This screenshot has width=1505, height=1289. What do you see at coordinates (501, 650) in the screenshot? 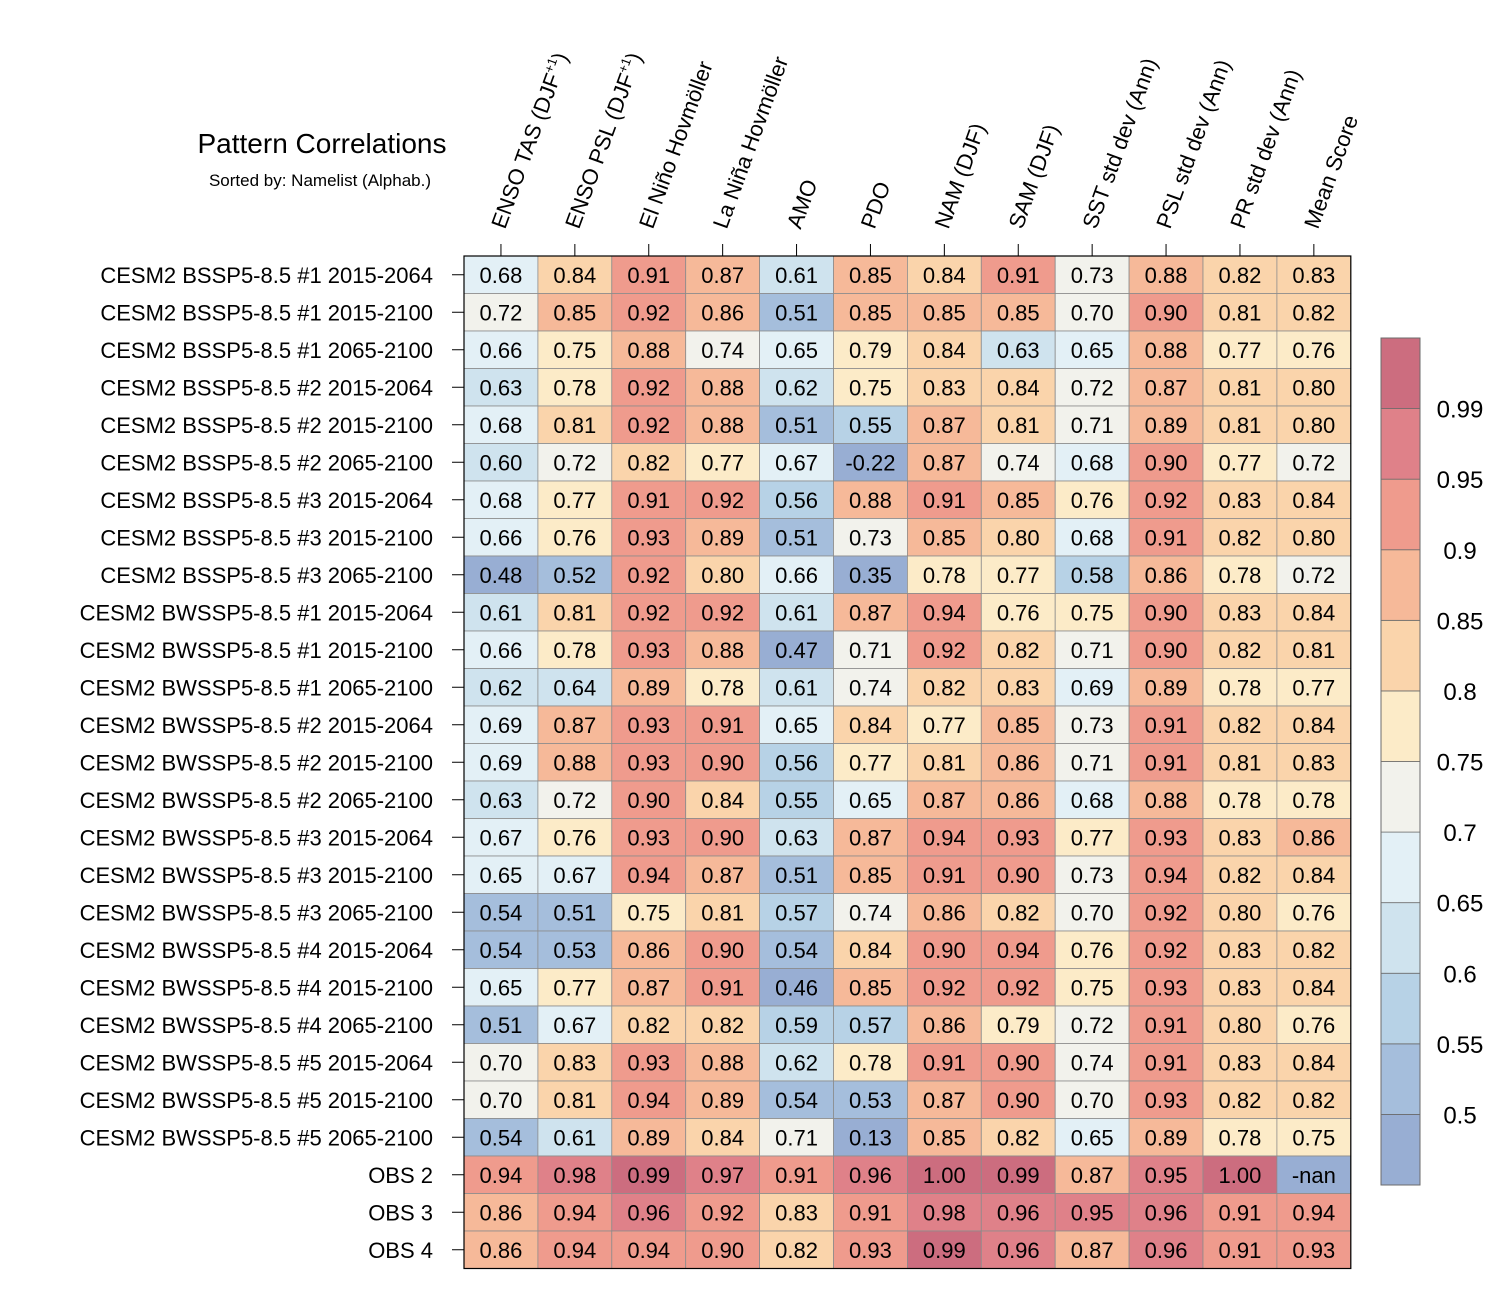
I see `cell-value: 0.66` at bounding box center [501, 650].